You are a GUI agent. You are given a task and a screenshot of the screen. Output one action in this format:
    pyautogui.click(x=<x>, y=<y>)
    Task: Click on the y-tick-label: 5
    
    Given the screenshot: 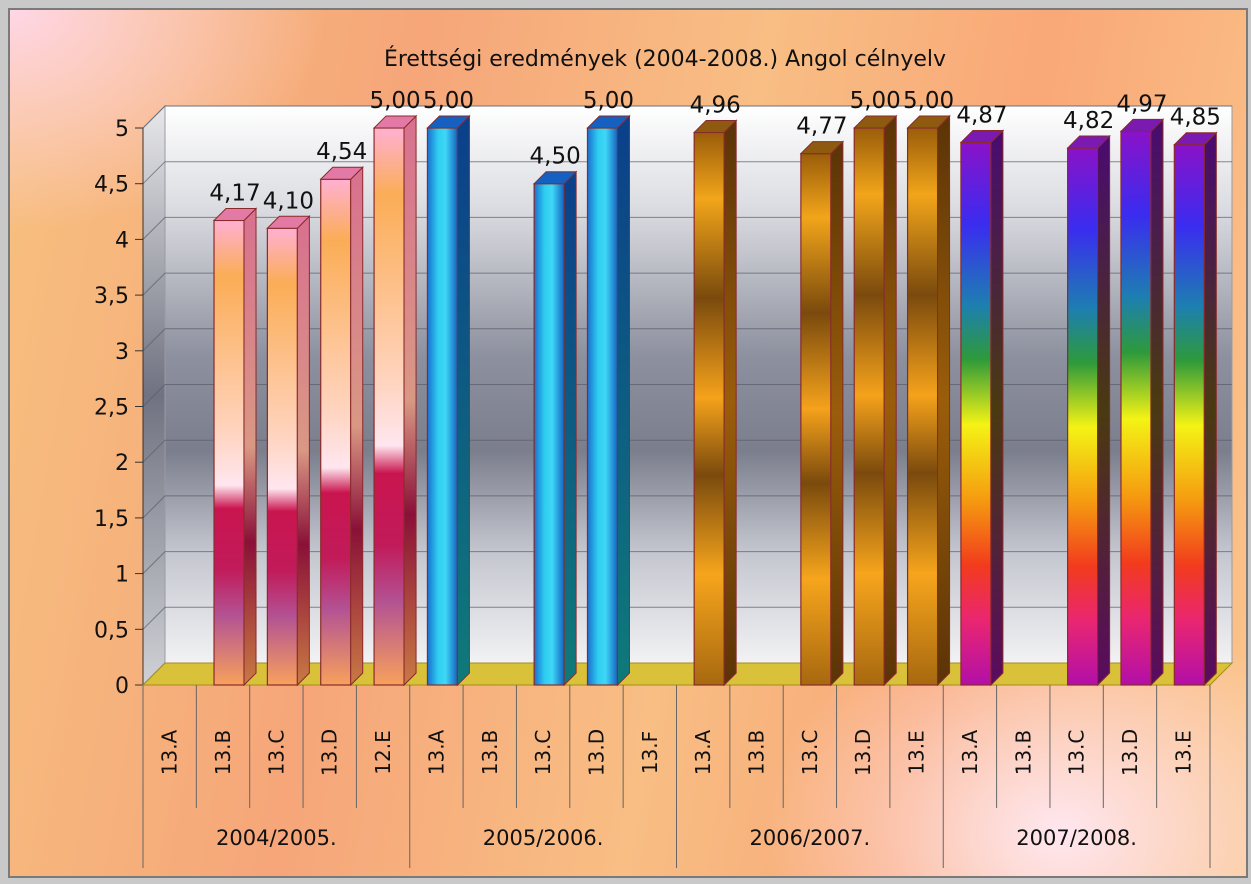 What is the action you would take?
    pyautogui.click(x=122, y=129)
    